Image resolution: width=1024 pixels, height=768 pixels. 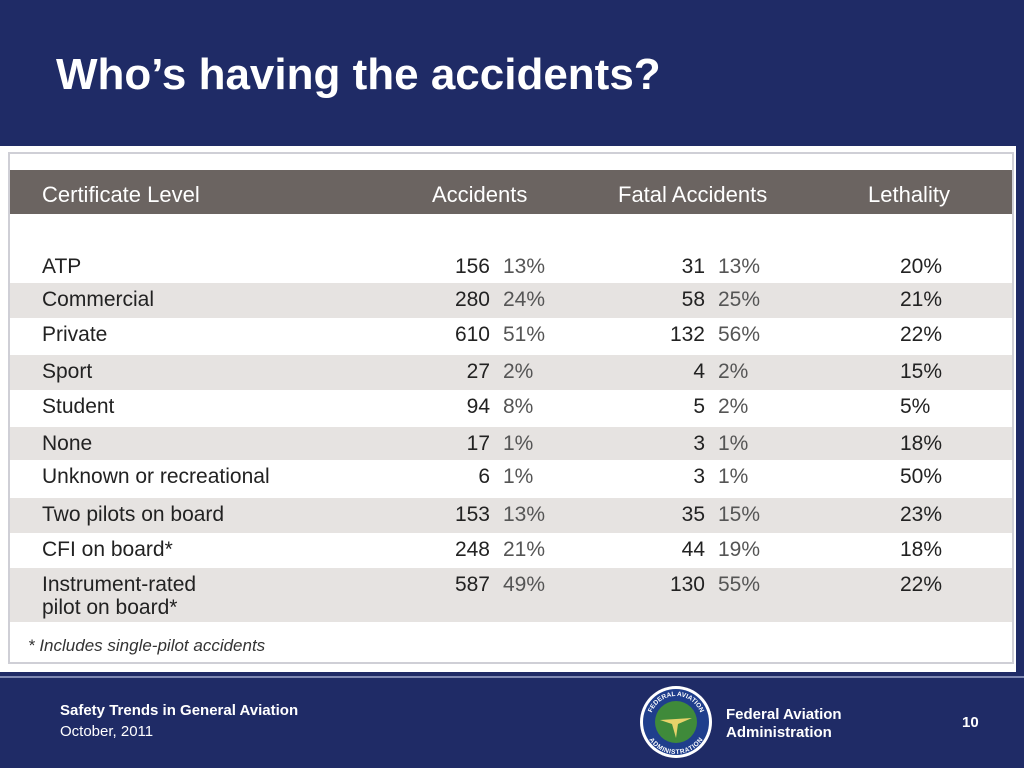 What do you see at coordinates (687, 584) in the screenshot?
I see `fatal-count: 130` at bounding box center [687, 584].